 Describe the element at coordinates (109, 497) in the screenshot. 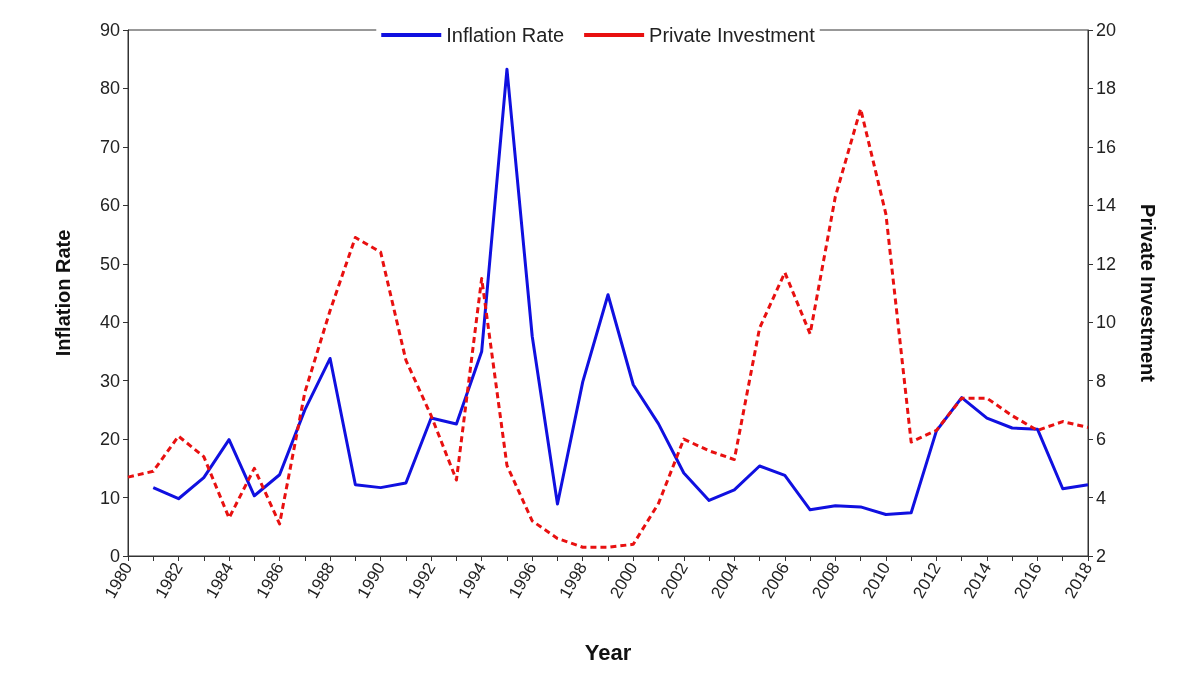

I see `y-tick-label: 10` at that location.